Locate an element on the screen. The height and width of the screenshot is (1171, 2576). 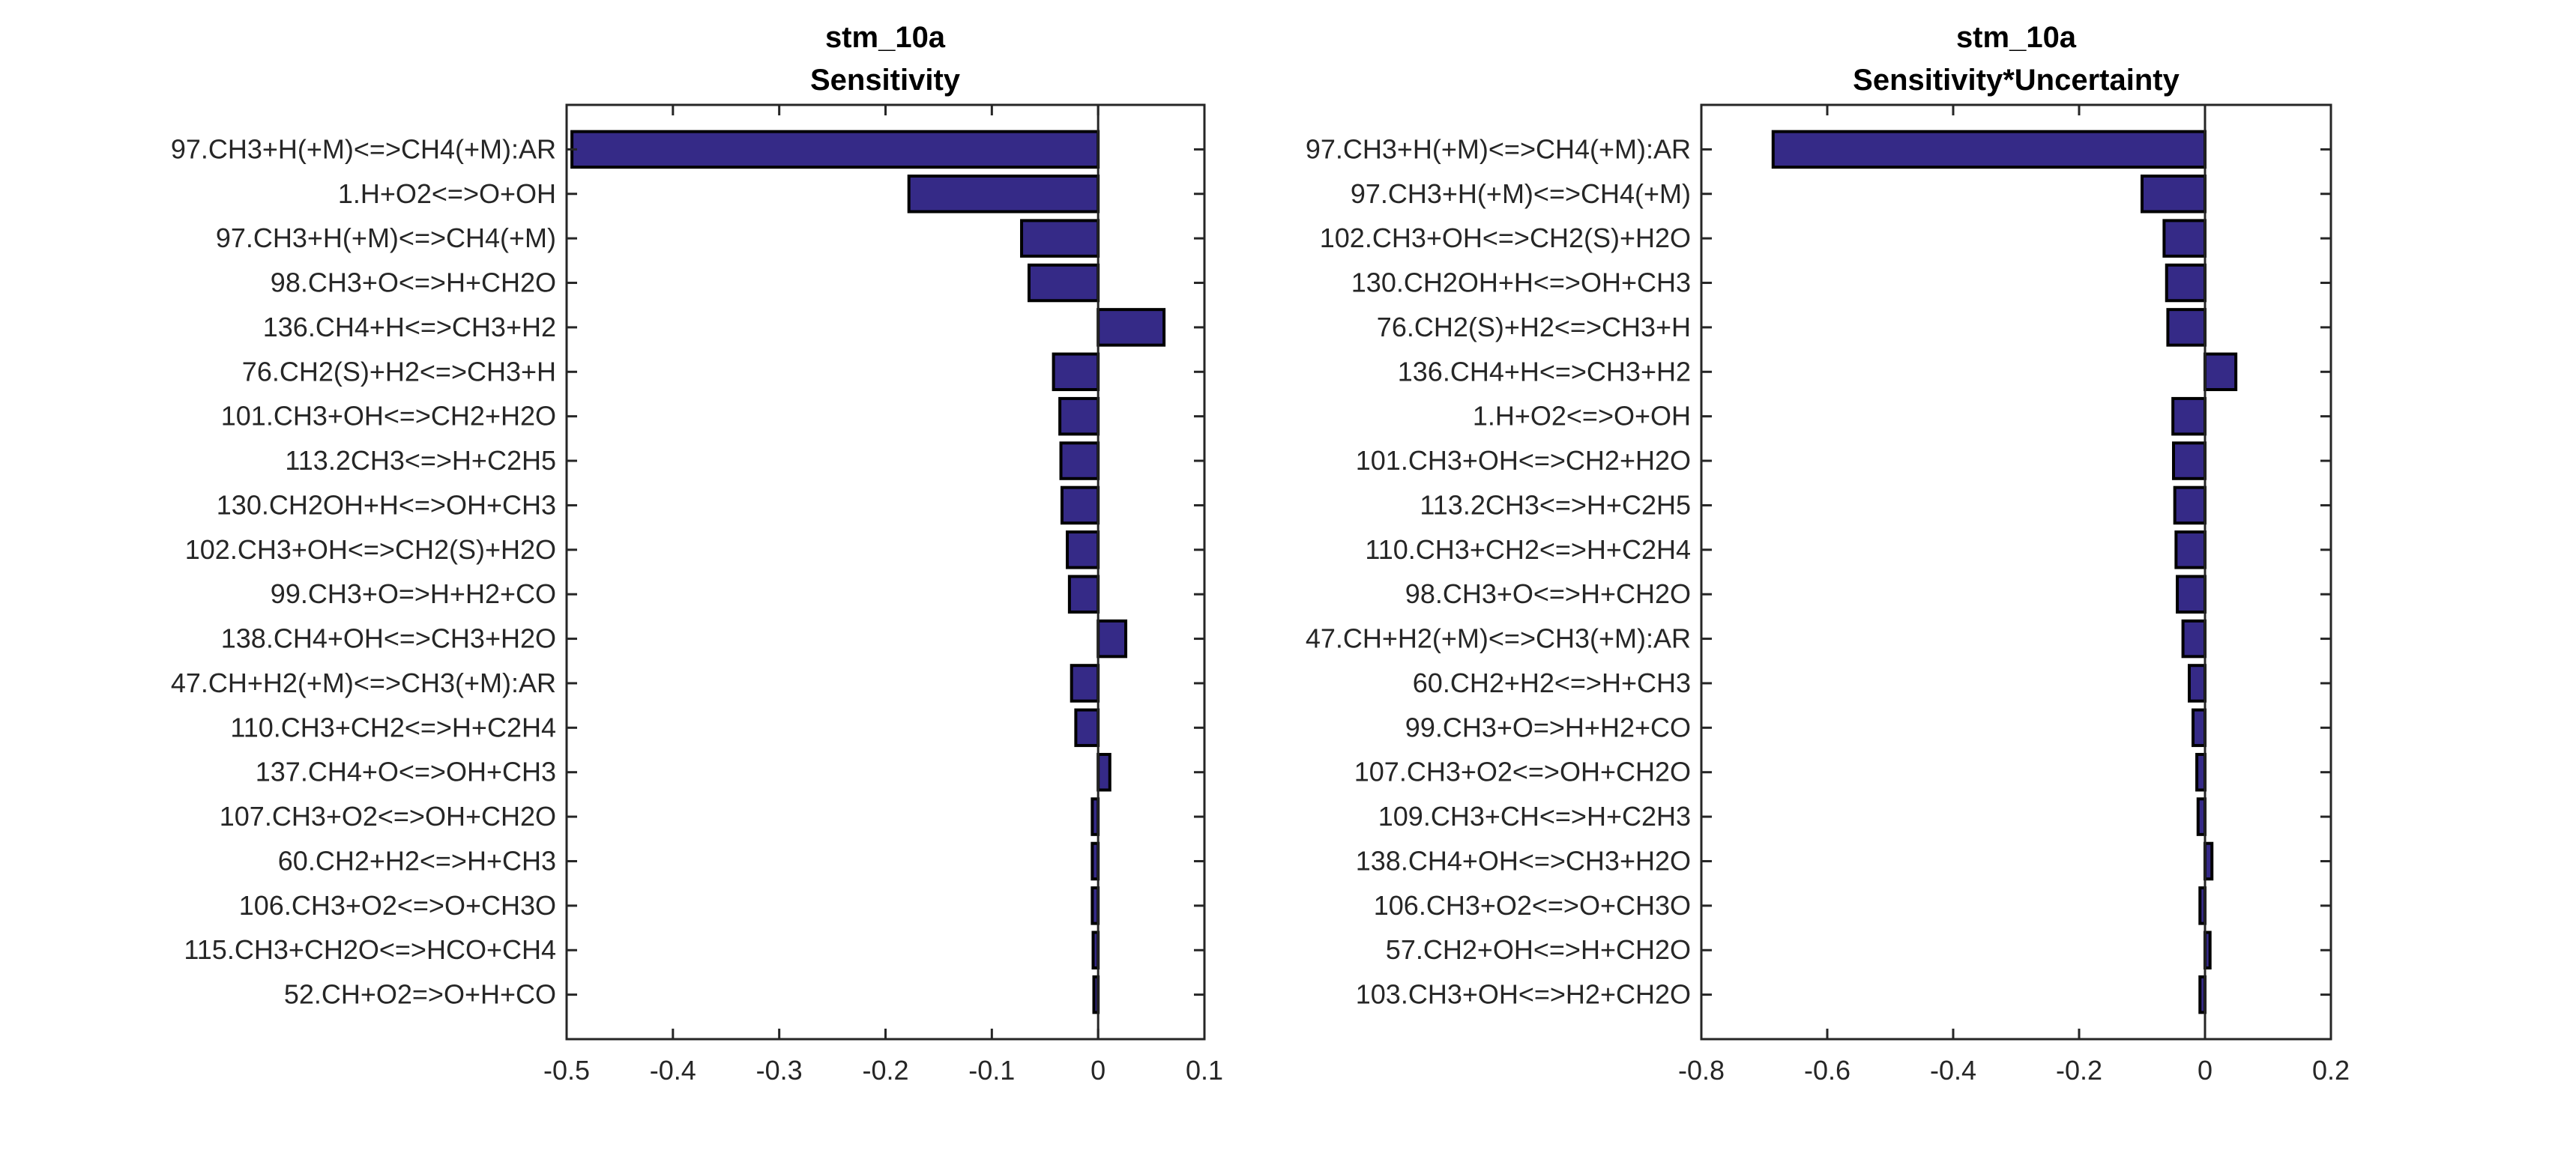
chart-subtitle: Sensitivity*Uncertainty is located at coordinates (2017, 80).